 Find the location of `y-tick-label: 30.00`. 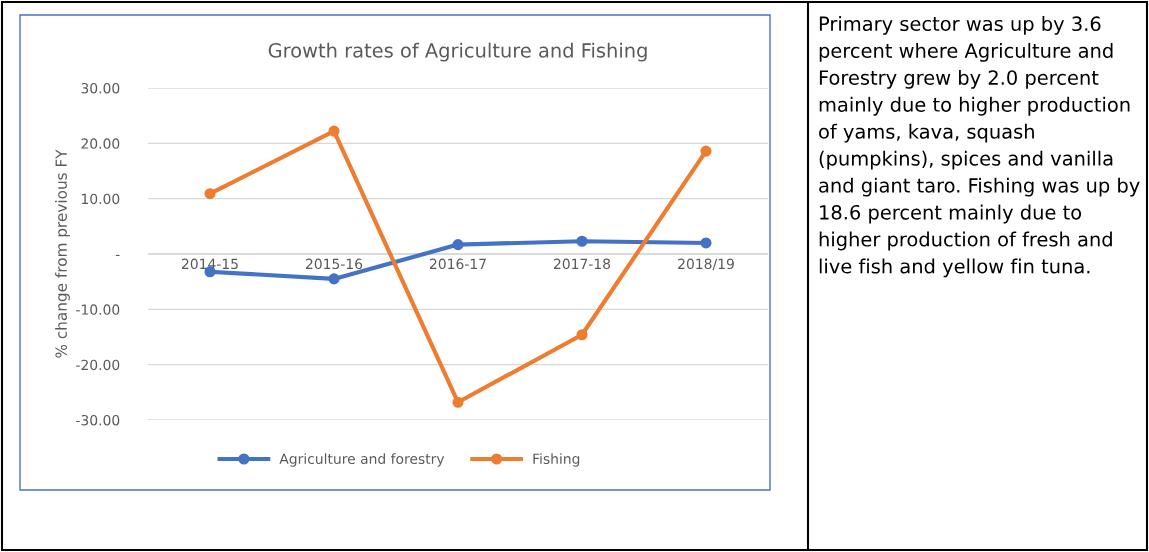

y-tick-label: 30.00 is located at coordinates (100, 88).